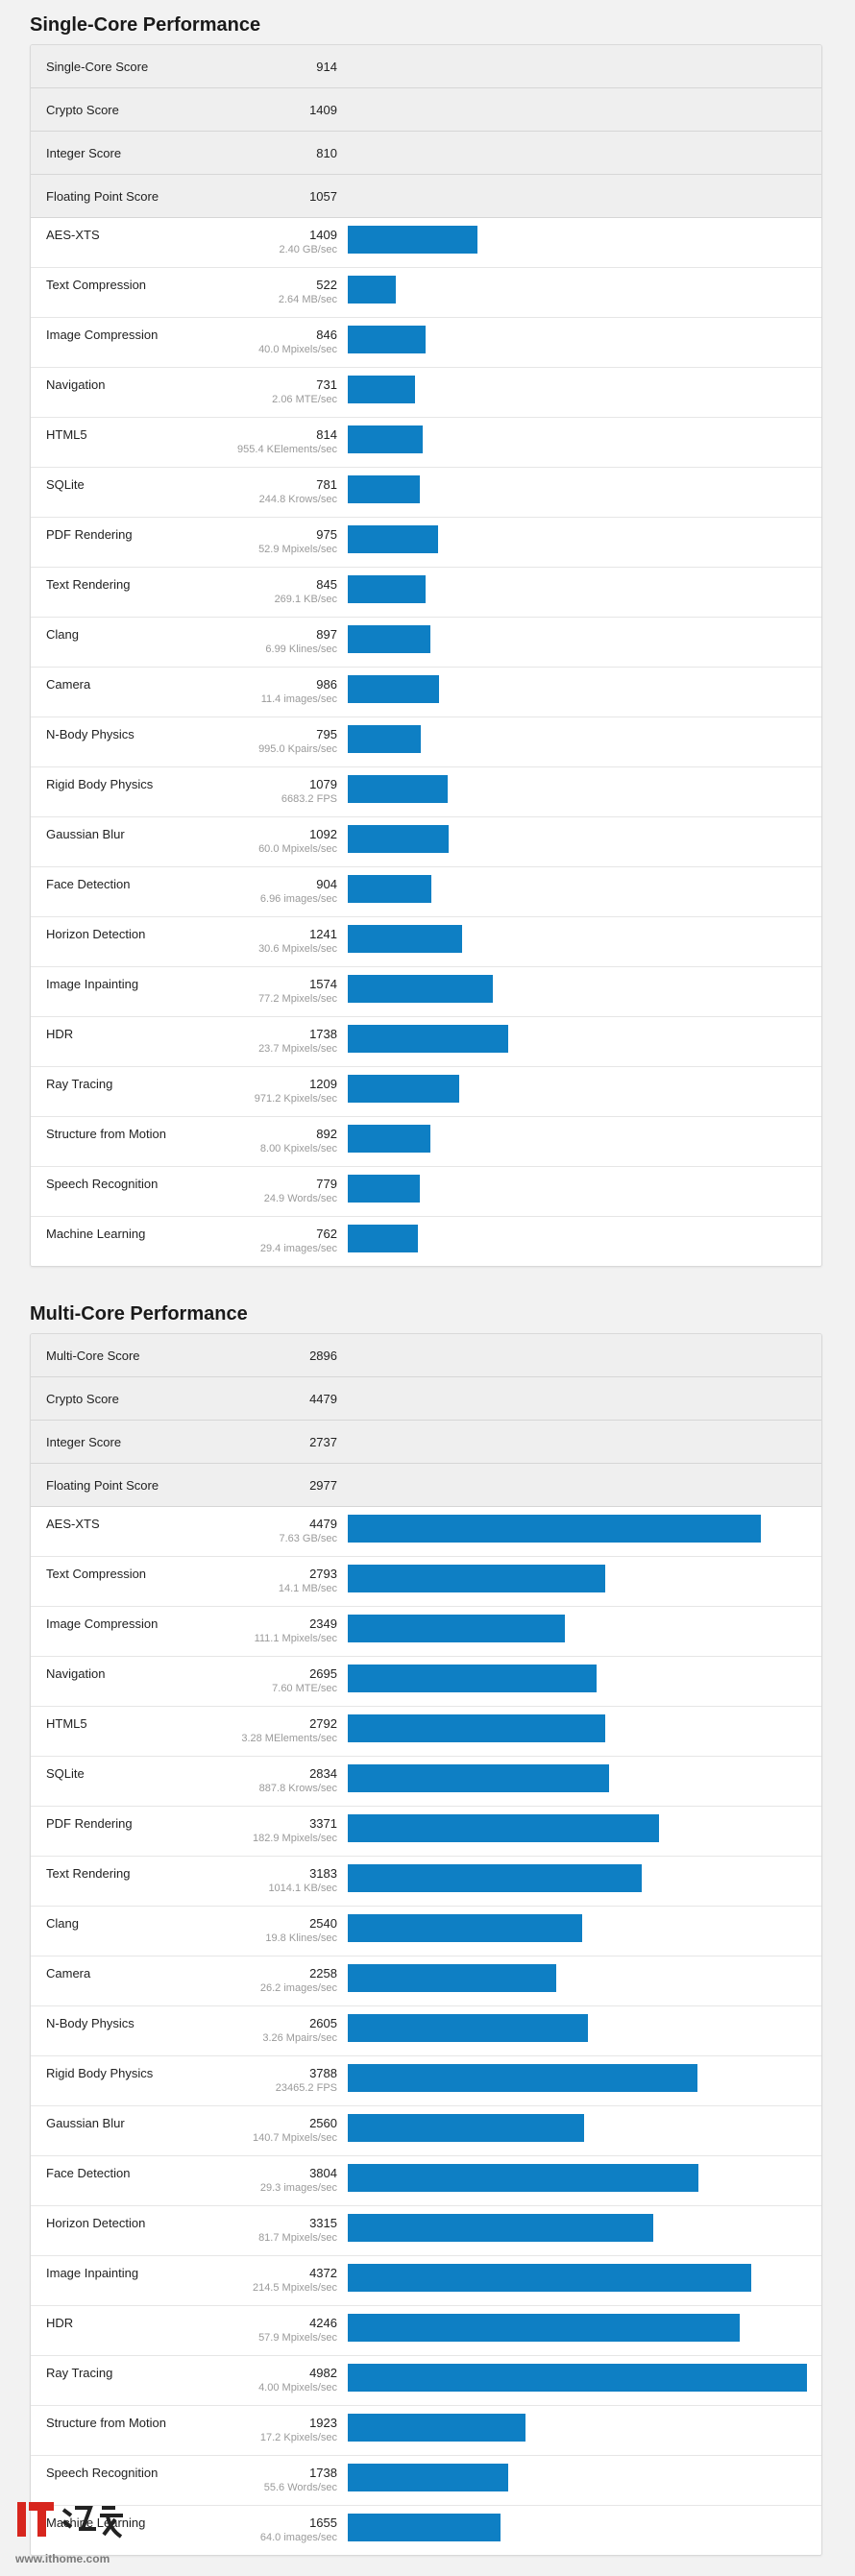 The height and width of the screenshot is (2576, 855). I want to click on summary-row: Multi-Core Score 2896, so click(426, 1355).